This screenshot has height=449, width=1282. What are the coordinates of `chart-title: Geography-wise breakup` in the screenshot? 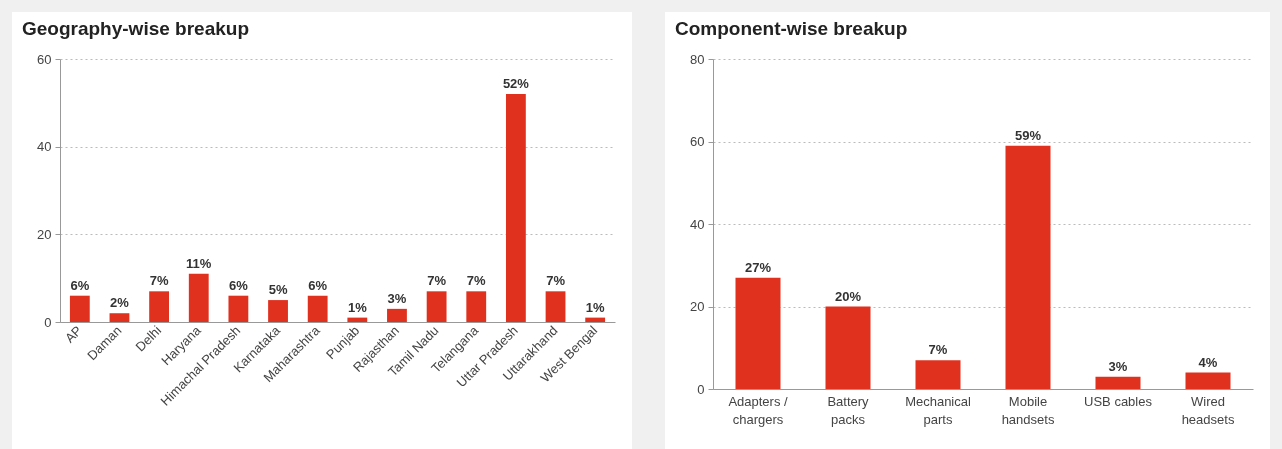 It's located at (136, 28).